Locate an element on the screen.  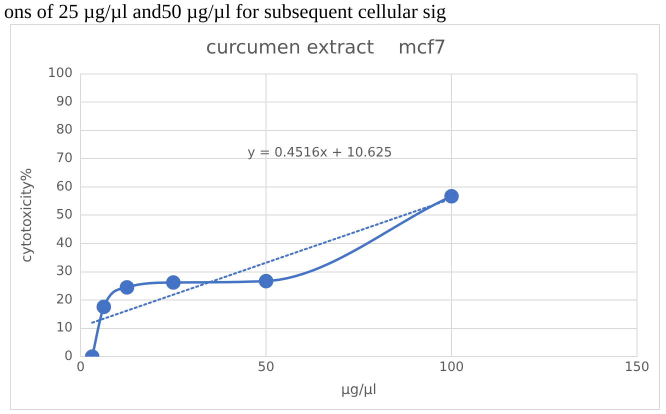
y-tick-label: 20 is located at coordinates (64, 300).